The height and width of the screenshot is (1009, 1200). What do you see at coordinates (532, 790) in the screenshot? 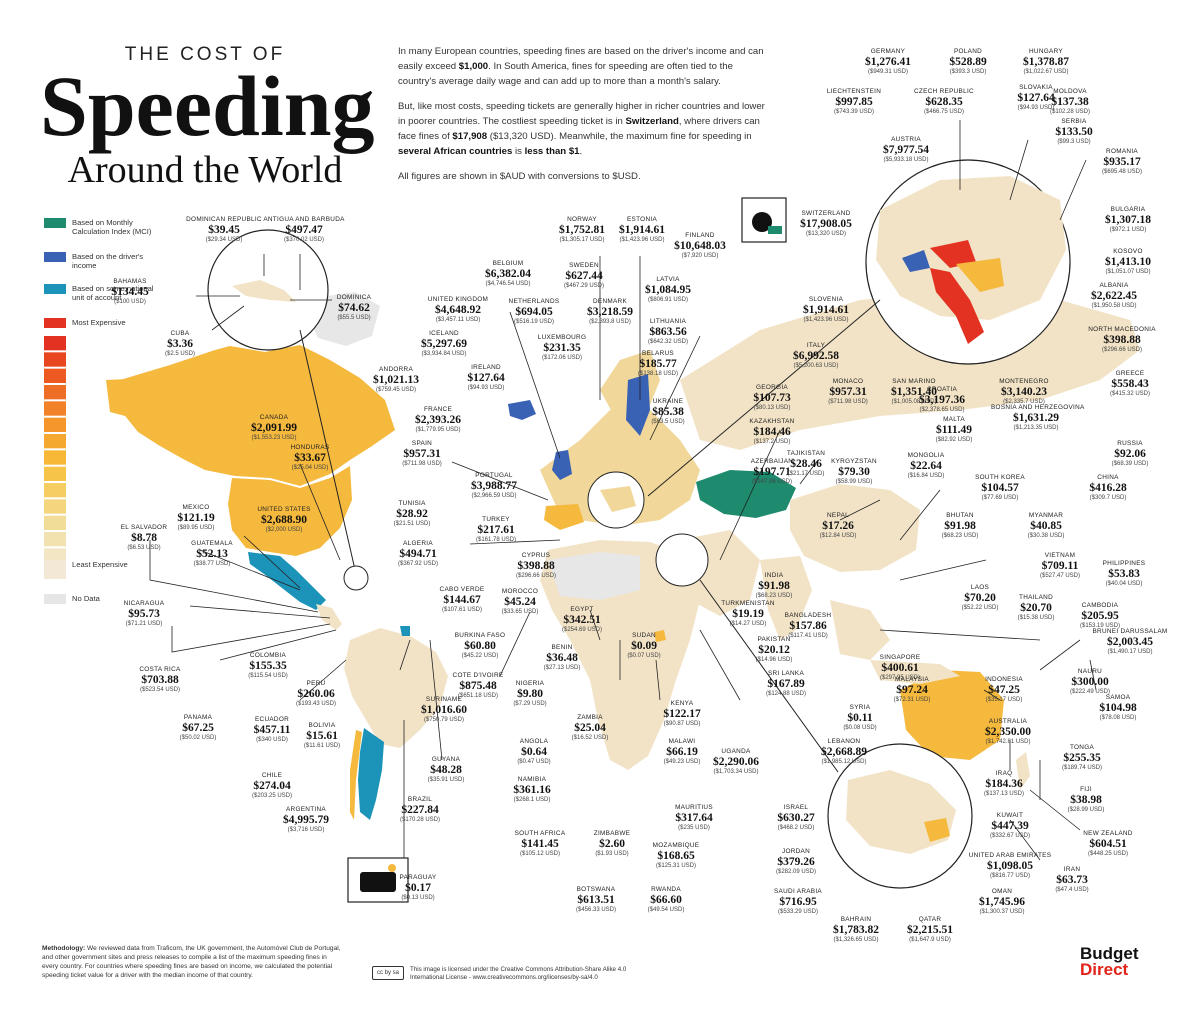
I see `country-label-namibia: Namibia $361.16 ($268.1 USD)` at bounding box center [532, 790].